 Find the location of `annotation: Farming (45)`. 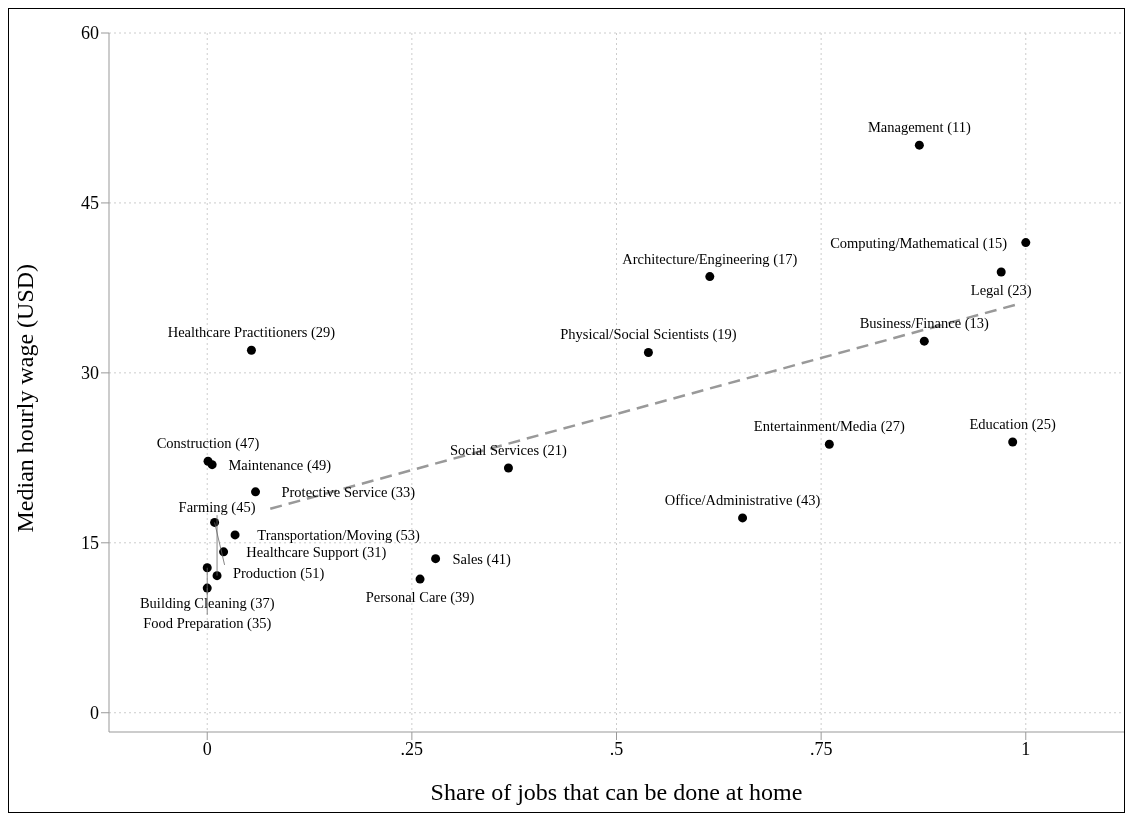

annotation: Farming (45) is located at coordinates (217, 507).